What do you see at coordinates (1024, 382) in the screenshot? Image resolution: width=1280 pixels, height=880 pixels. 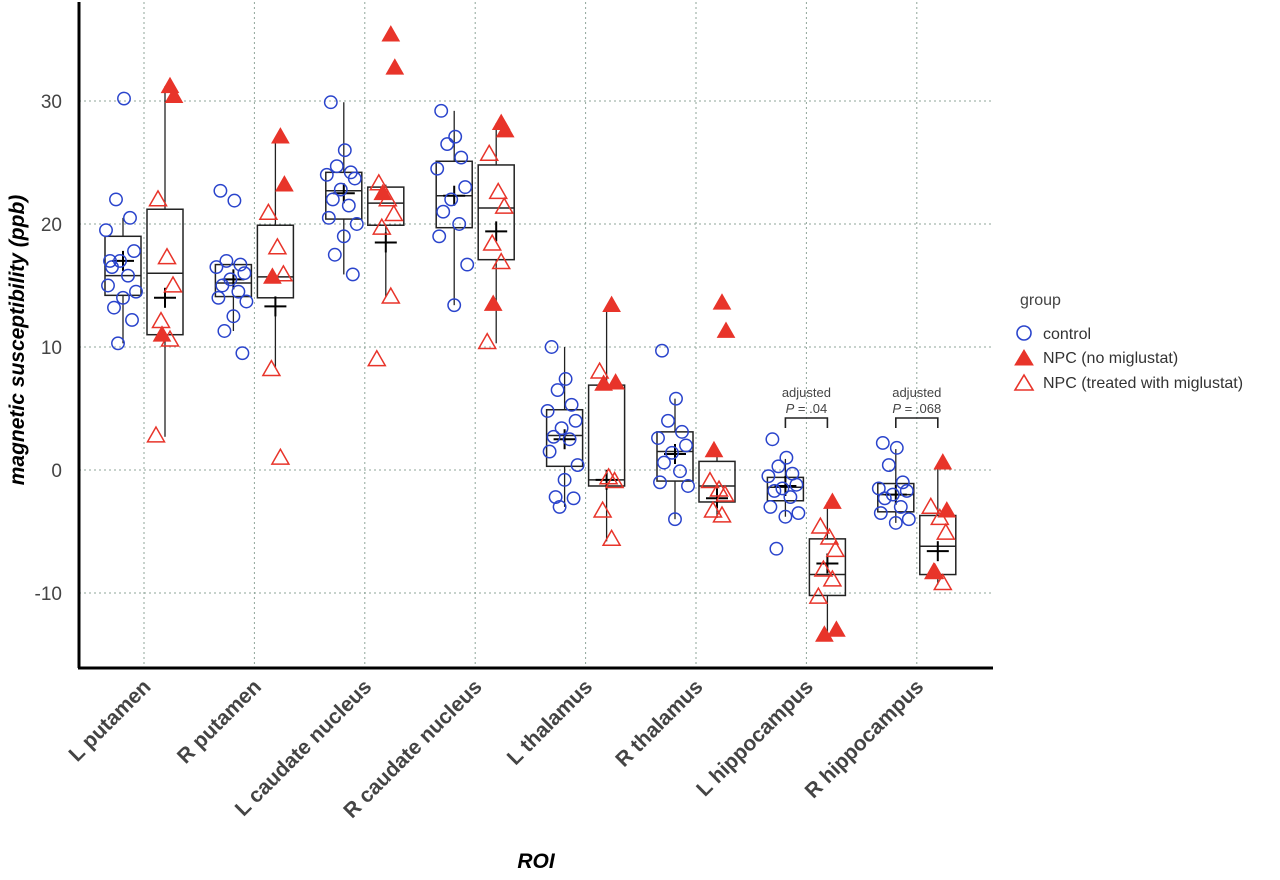 I see `open-triangle-icon` at bounding box center [1024, 382].